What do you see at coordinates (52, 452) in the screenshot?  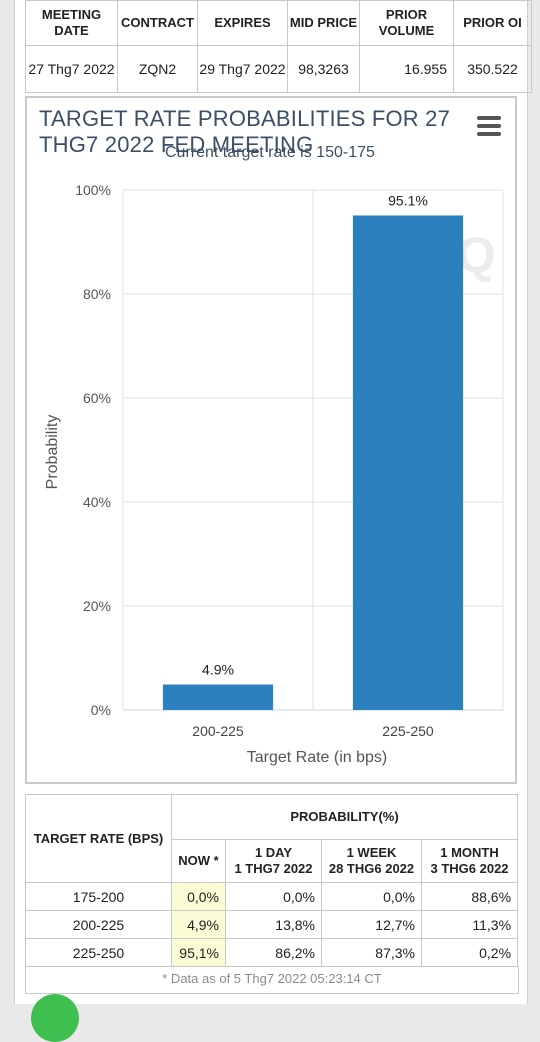 I see `y-axis-title: Probability` at bounding box center [52, 452].